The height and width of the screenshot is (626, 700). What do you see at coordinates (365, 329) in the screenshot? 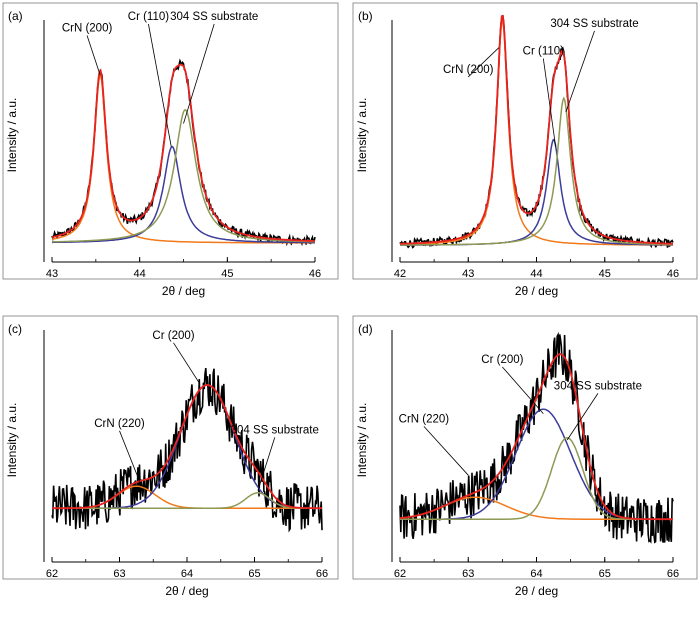
I see `panel-label: (d)` at bounding box center [365, 329].